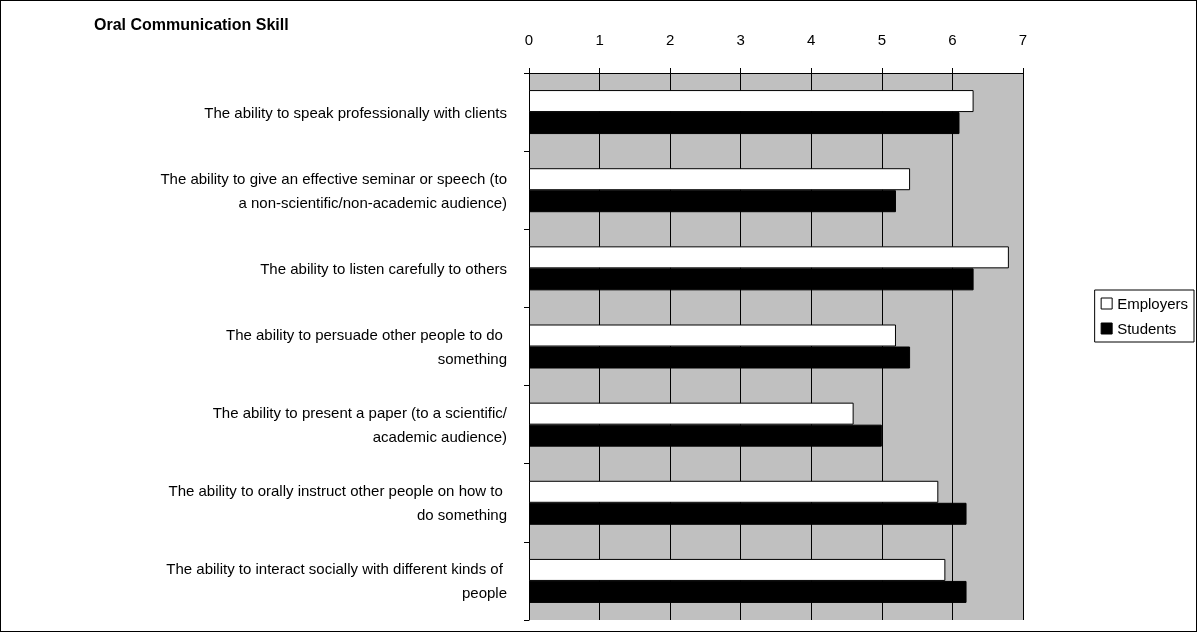 The width and height of the screenshot is (1197, 632). What do you see at coordinates (1147, 328) in the screenshot?
I see `legend-label: Students` at bounding box center [1147, 328].